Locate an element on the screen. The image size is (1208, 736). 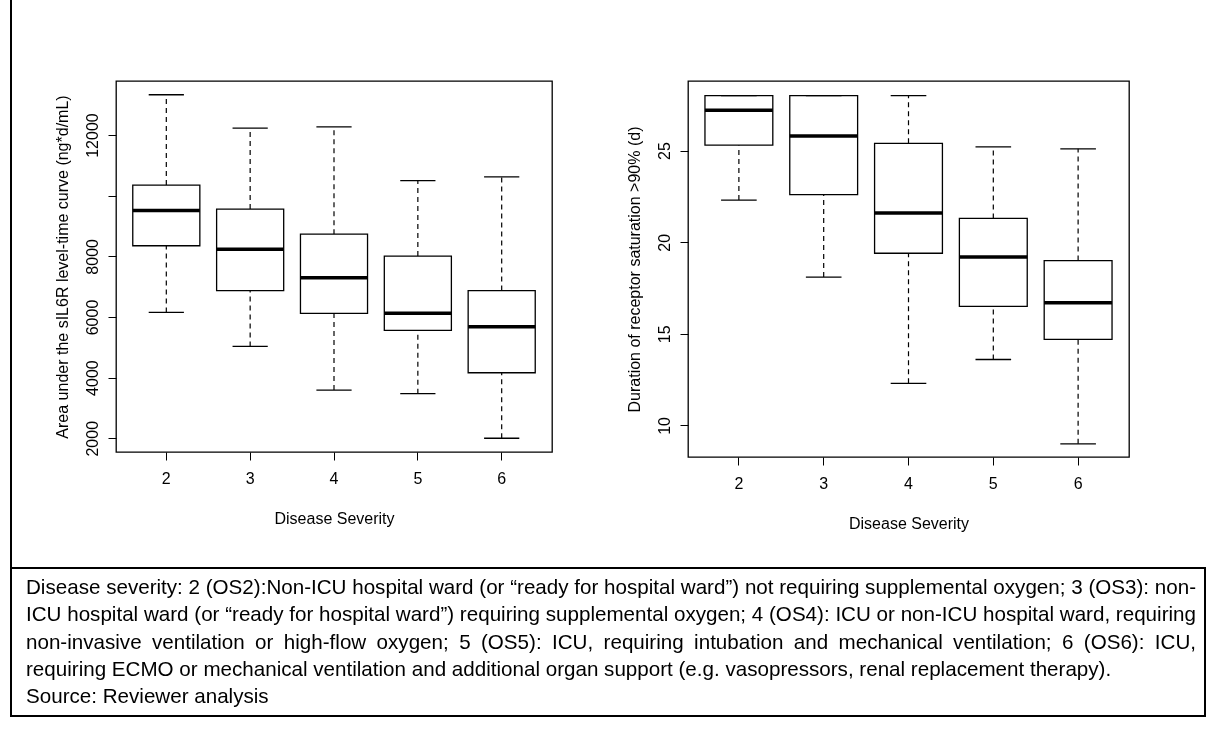
y-tick-label: 12000 is located at coordinates (92, 135).